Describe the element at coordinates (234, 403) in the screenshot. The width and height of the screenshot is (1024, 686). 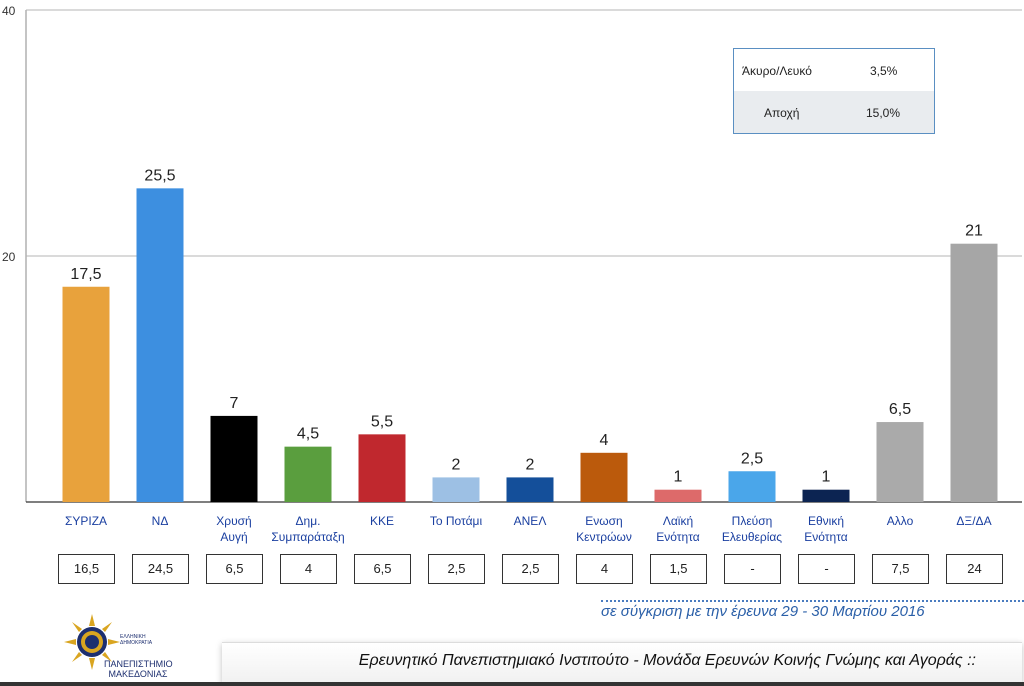
I see `bar-value-label: 7` at that location.